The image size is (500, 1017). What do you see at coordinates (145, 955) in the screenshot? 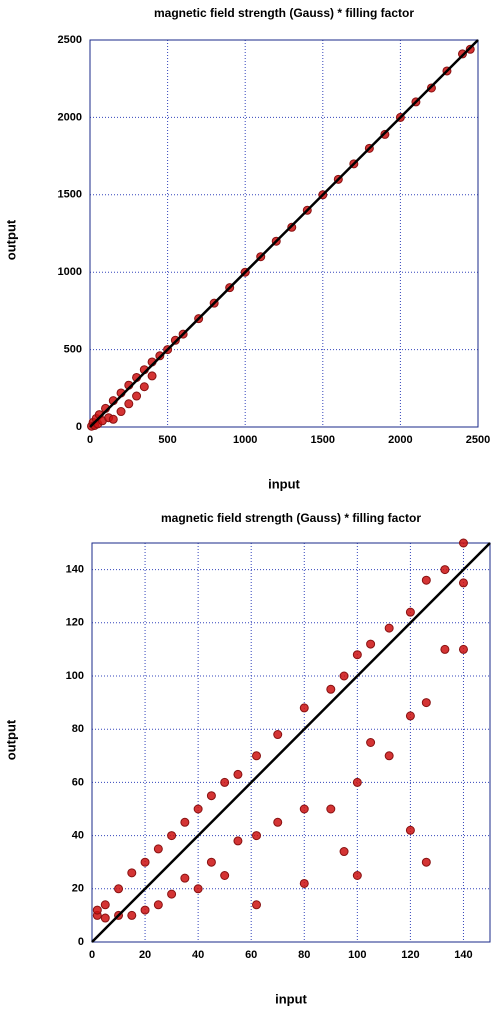
I see `x-tick-label: 20` at bounding box center [145, 955].